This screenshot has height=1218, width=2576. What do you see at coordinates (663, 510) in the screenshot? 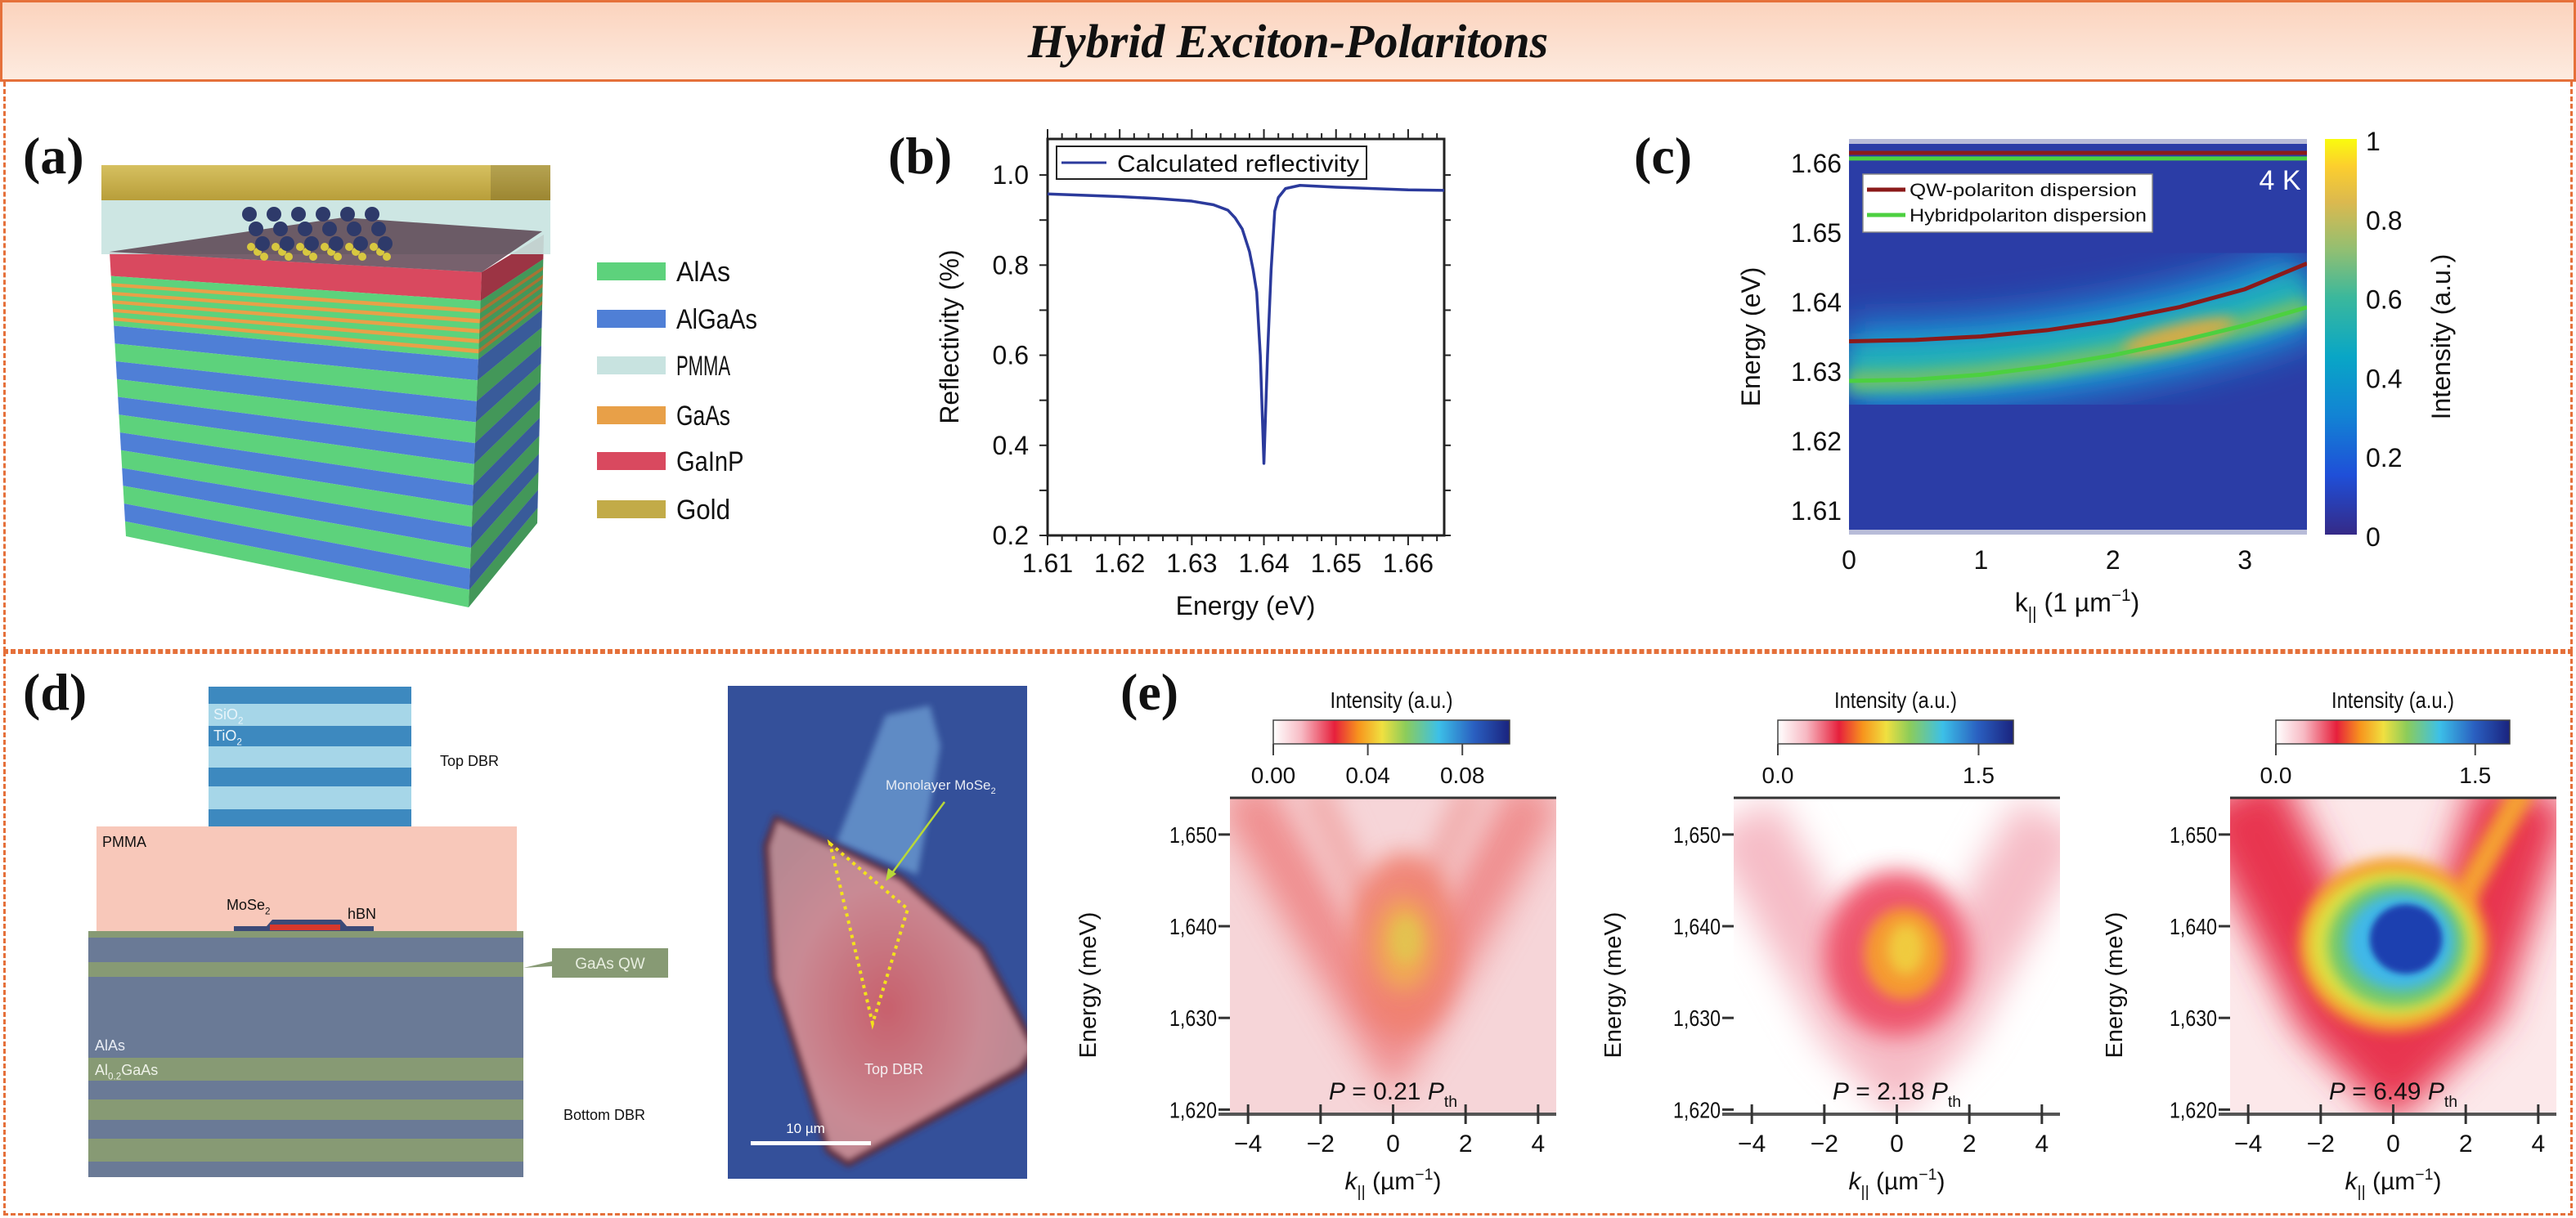
I see `legend-item-gold: Gold` at bounding box center [663, 510].